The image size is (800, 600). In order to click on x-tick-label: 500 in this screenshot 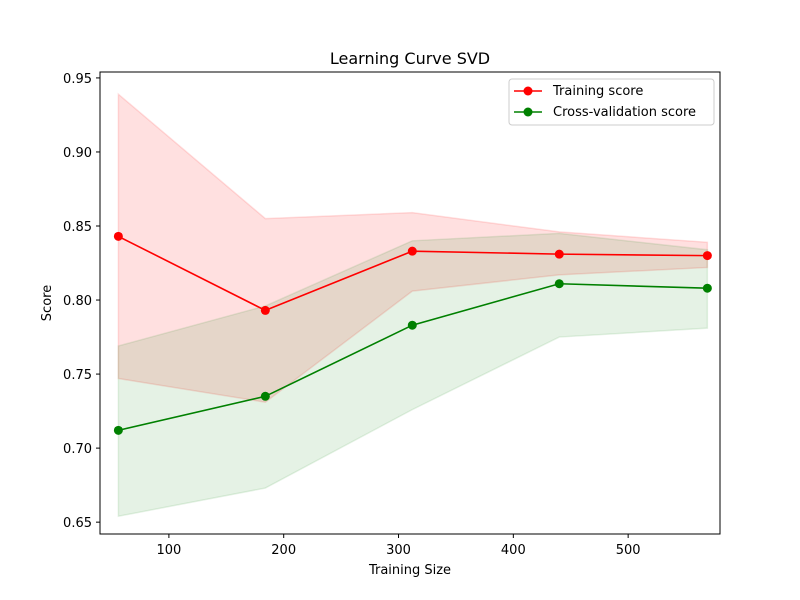, I will do `click(628, 550)`.